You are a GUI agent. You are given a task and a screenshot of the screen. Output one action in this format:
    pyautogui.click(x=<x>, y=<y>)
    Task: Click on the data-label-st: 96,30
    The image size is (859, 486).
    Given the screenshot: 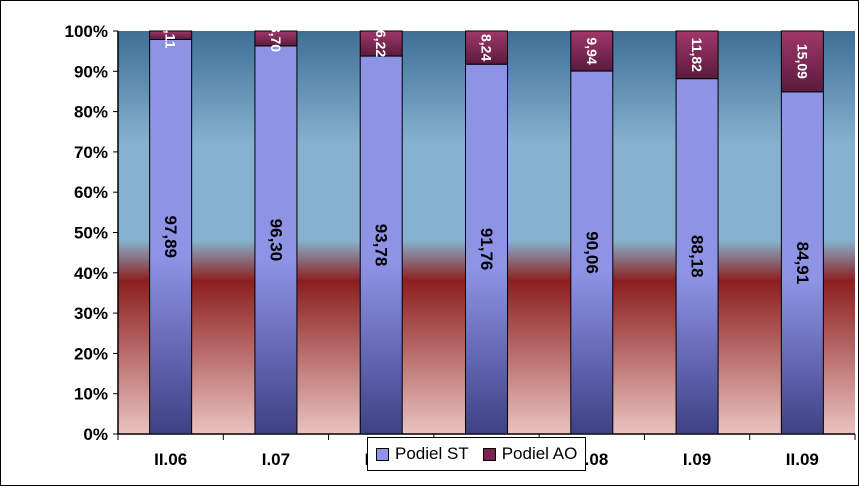 What is the action you would take?
    pyautogui.click(x=275, y=240)
    